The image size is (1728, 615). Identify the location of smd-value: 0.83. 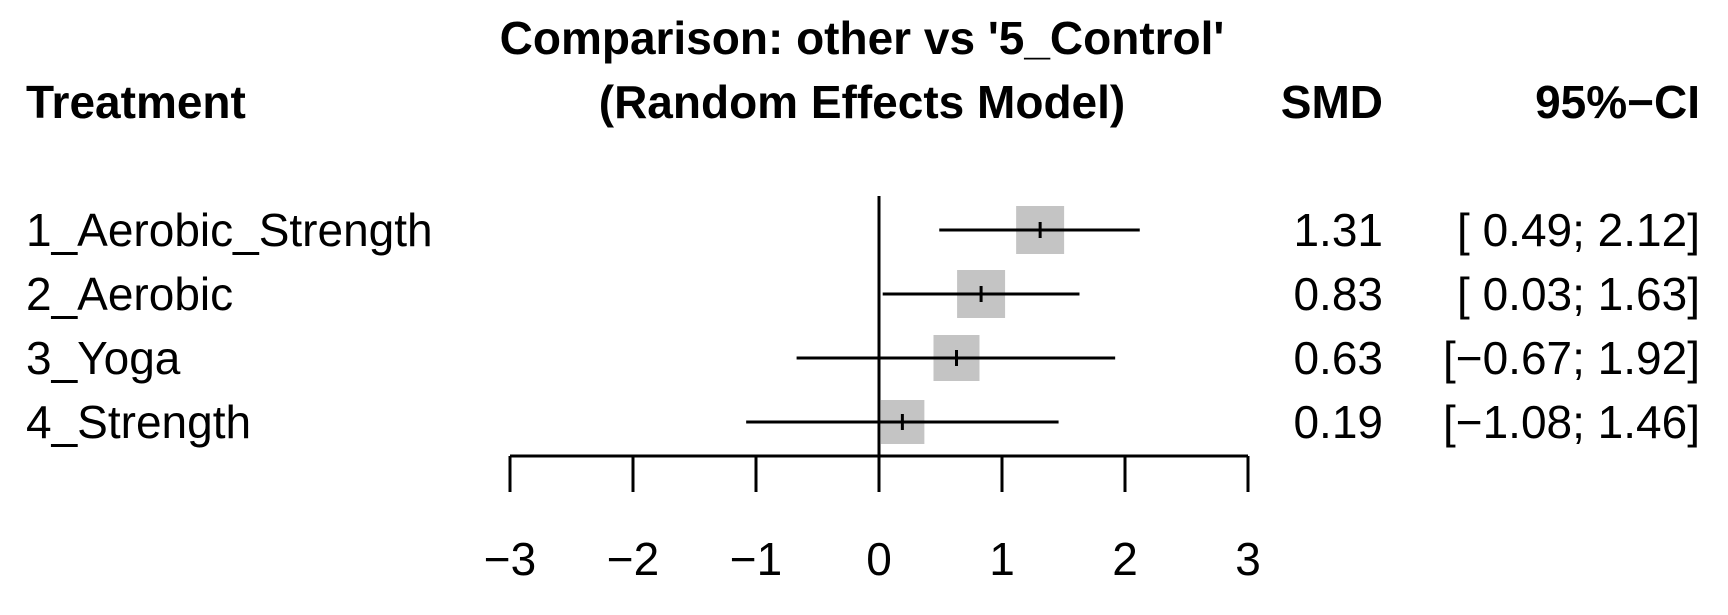
(1338, 294).